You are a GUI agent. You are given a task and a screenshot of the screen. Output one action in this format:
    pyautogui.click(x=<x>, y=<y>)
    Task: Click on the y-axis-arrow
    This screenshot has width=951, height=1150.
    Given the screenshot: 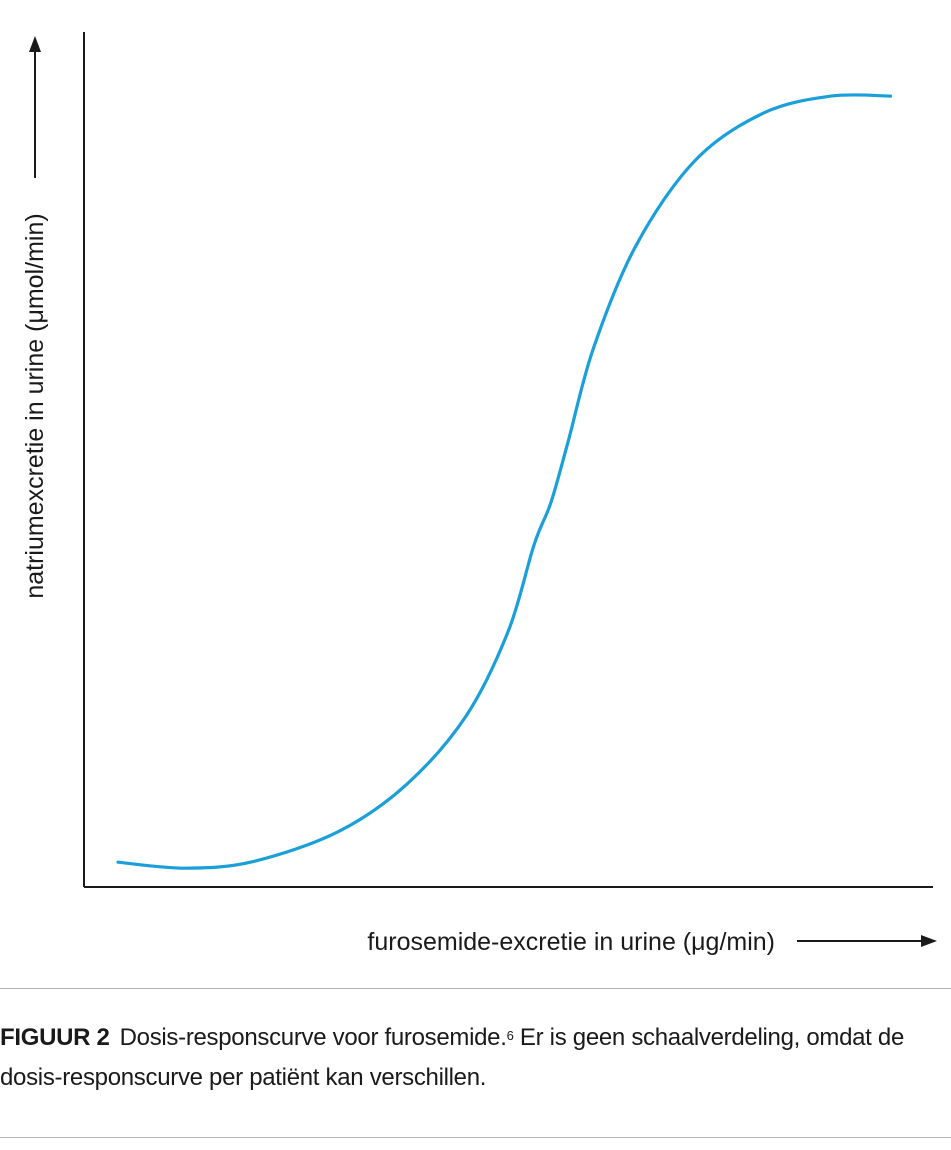 What is the action you would take?
    pyautogui.click(x=35, y=107)
    